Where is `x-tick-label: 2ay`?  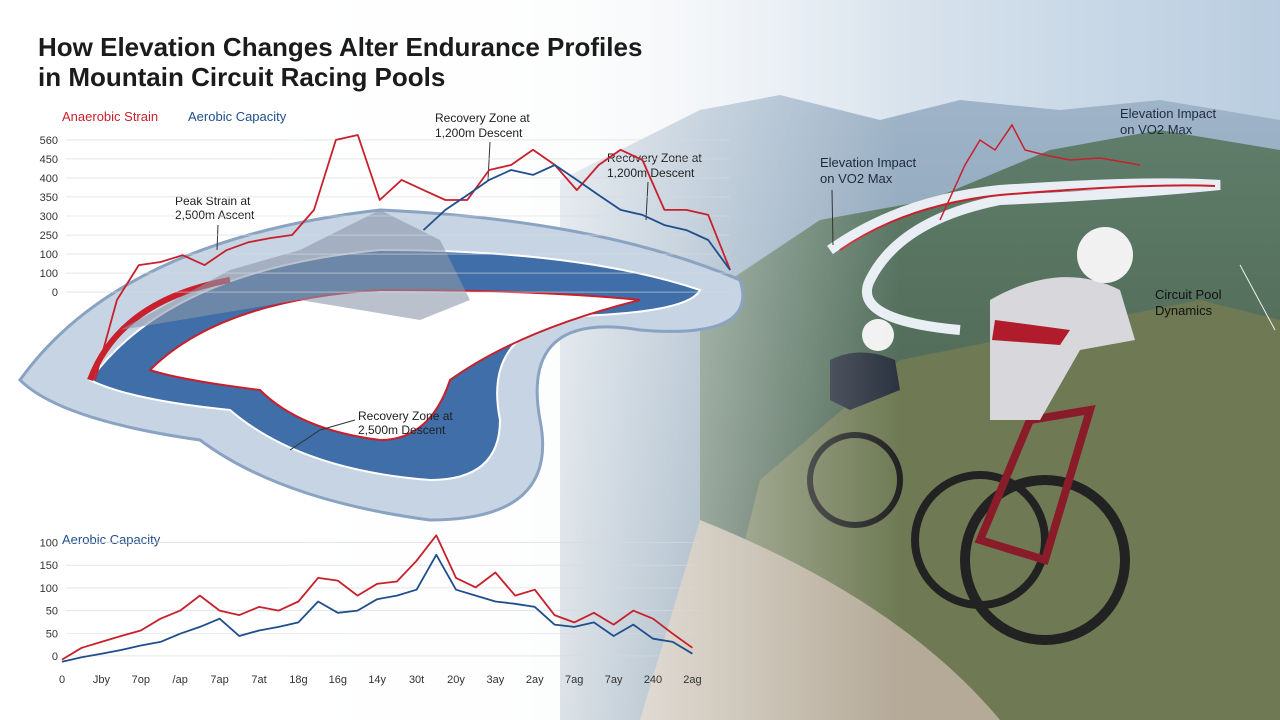 x-tick-label: 2ay is located at coordinates (535, 680).